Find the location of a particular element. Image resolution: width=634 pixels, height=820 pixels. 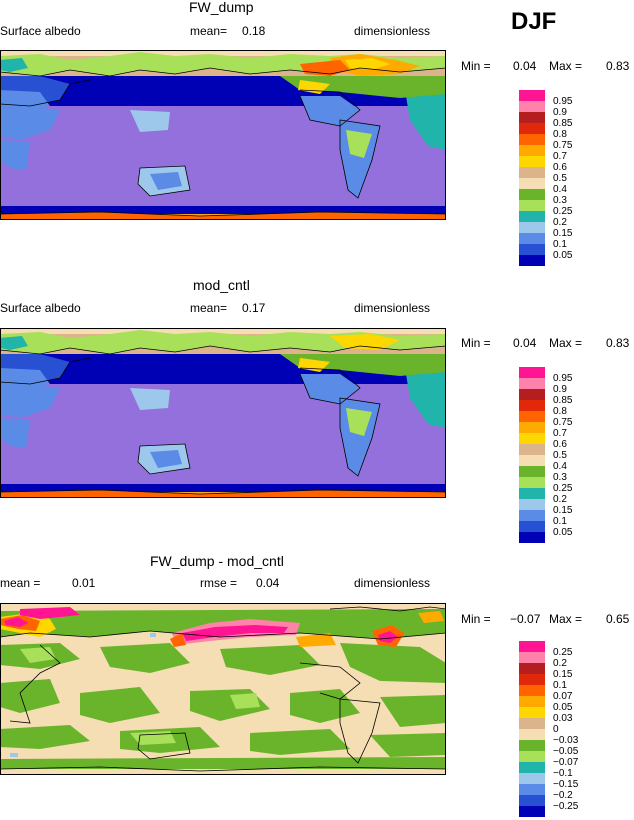

panel2-min-value: 0.04 is located at coordinates (525, 343).